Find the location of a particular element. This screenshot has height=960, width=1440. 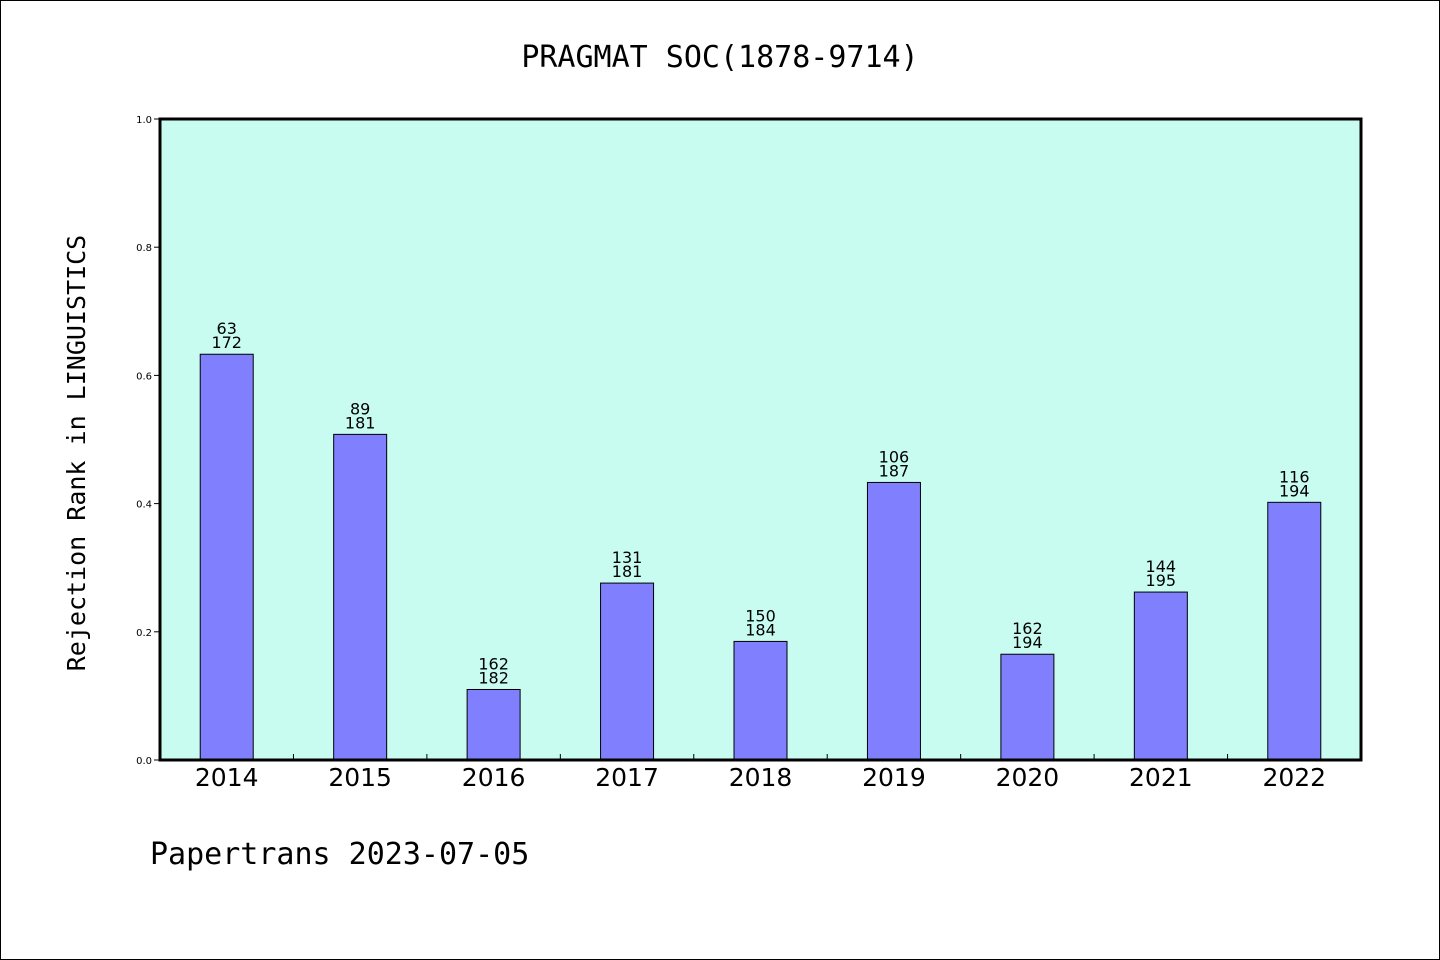

x-tick-label: 2015 is located at coordinates (360, 777).